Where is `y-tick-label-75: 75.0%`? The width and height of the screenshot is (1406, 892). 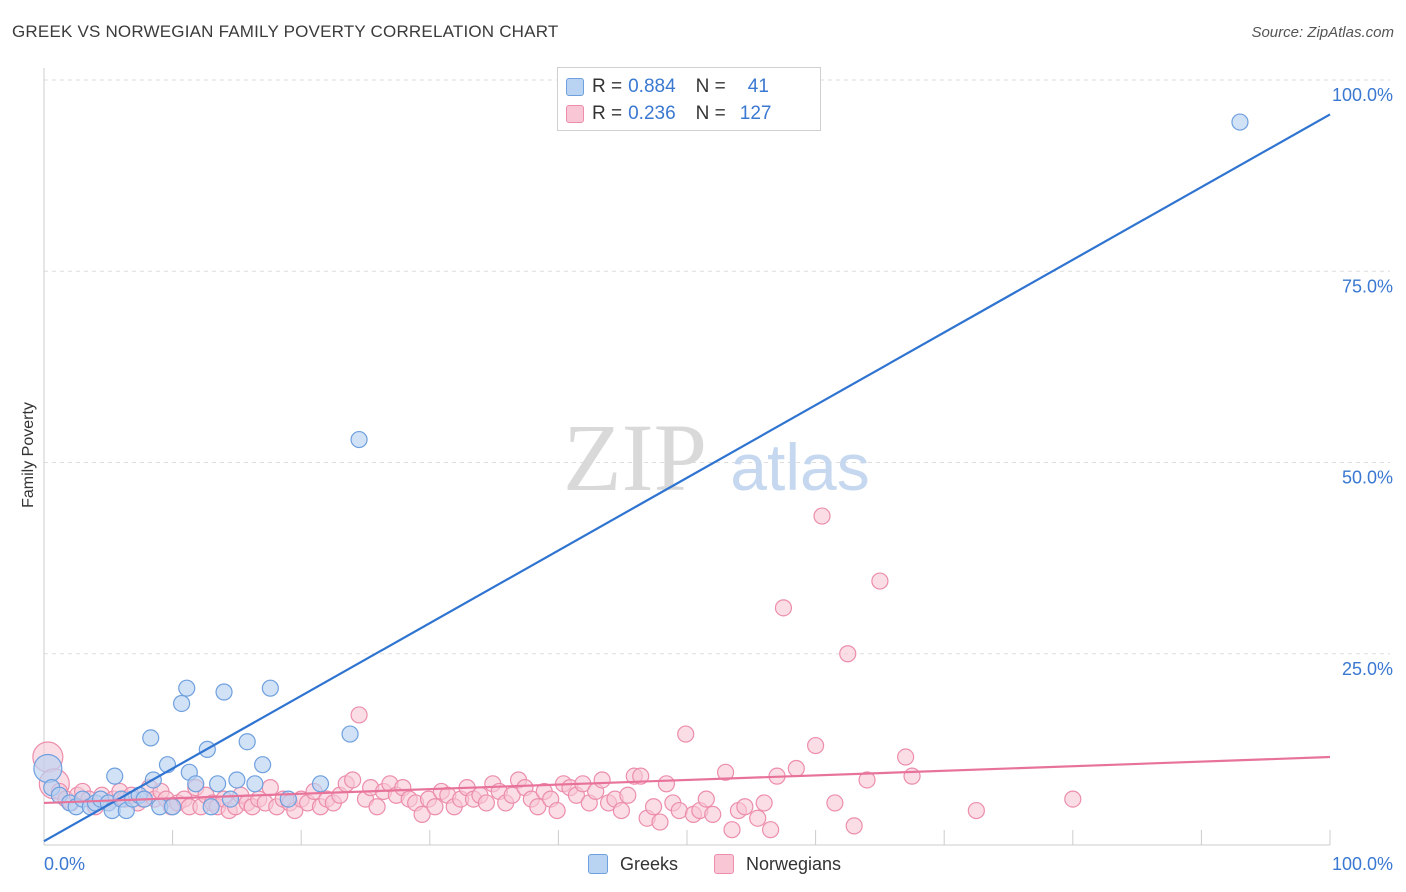 y-tick-label-75: 75.0% is located at coordinates (1367, 286).